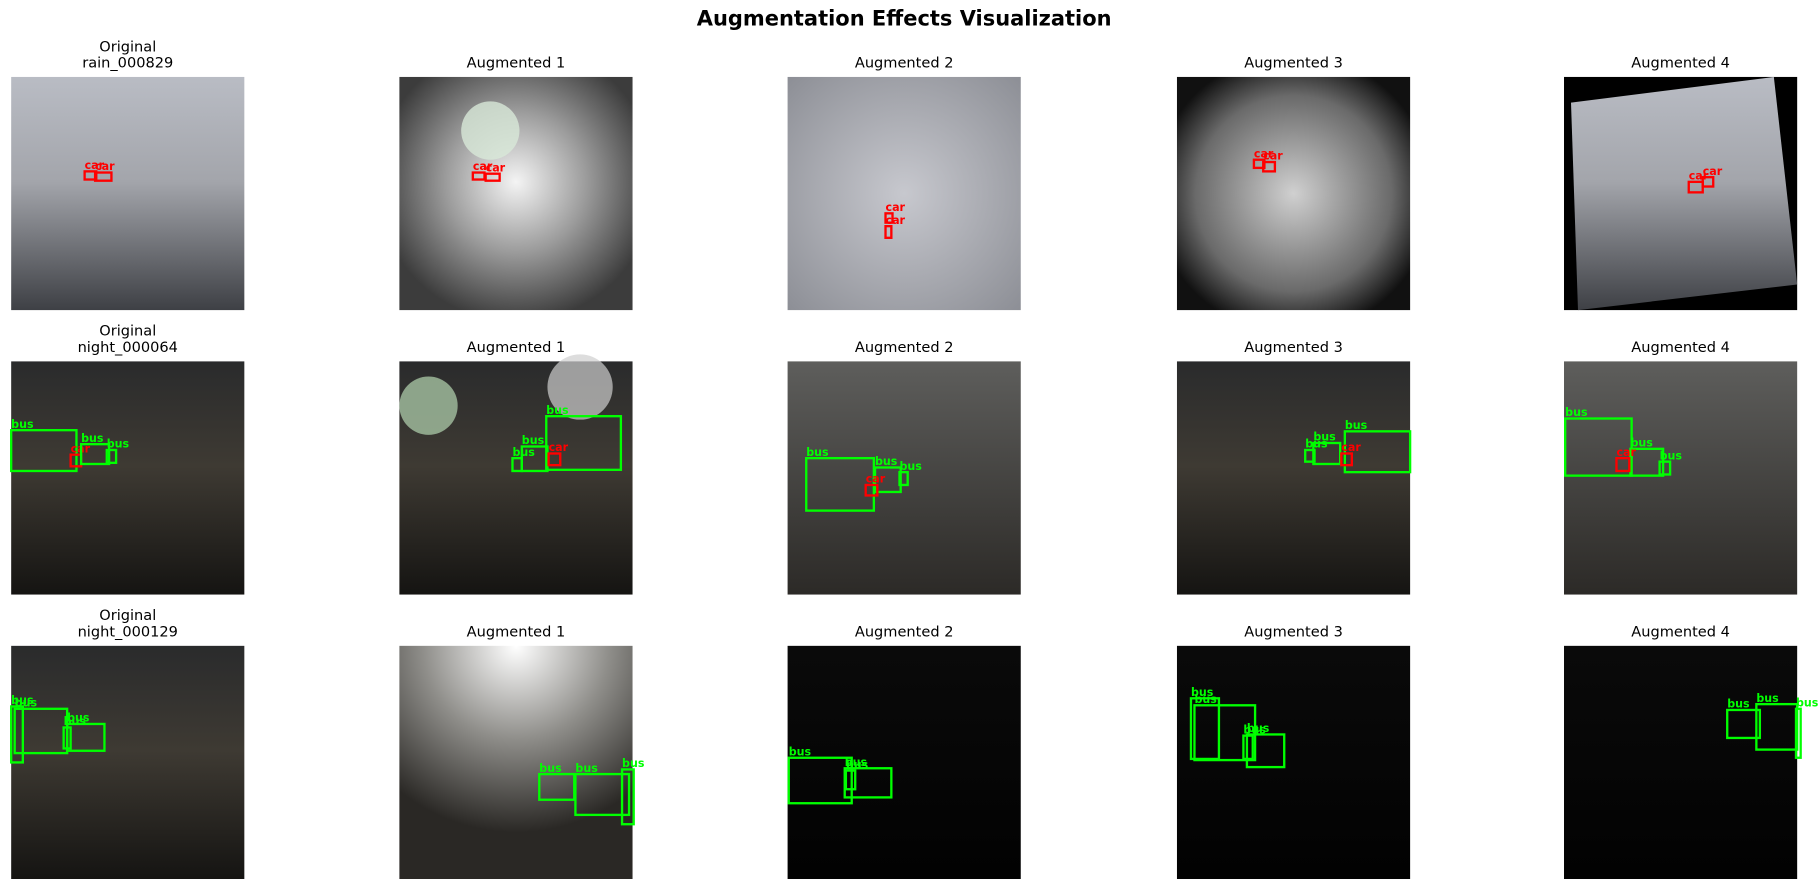 This screenshot has width=1820, height=886. What do you see at coordinates (128, 632) in the screenshot?
I see `panel-title: night_000129` at bounding box center [128, 632].